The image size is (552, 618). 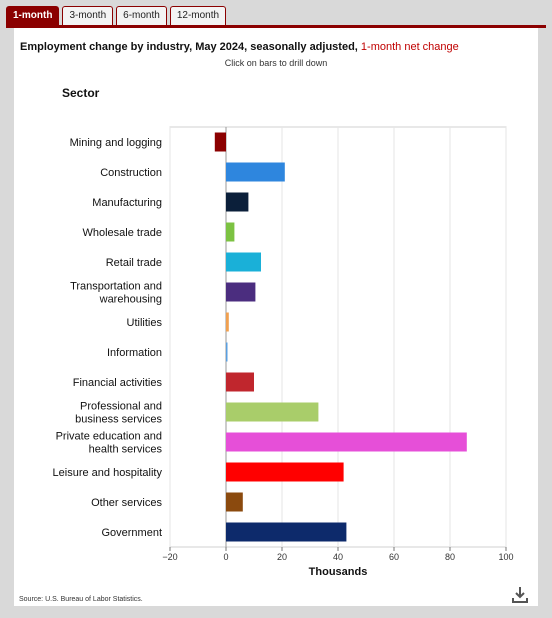 What do you see at coordinates (131, 533) in the screenshot?
I see `category-label: Government` at bounding box center [131, 533].